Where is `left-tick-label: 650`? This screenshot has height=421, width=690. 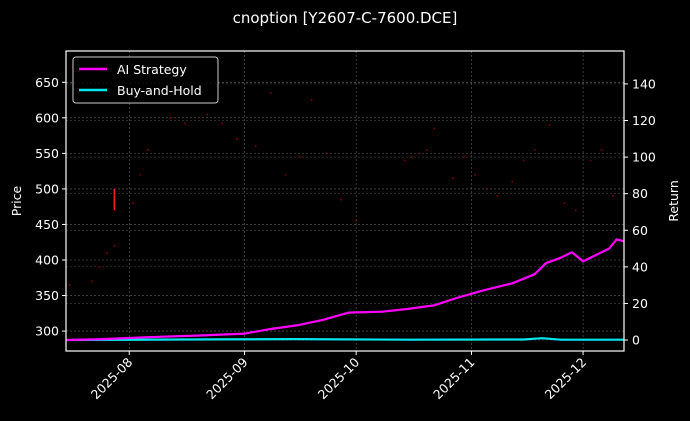 left-tick-label: 650 is located at coordinates (47, 82).